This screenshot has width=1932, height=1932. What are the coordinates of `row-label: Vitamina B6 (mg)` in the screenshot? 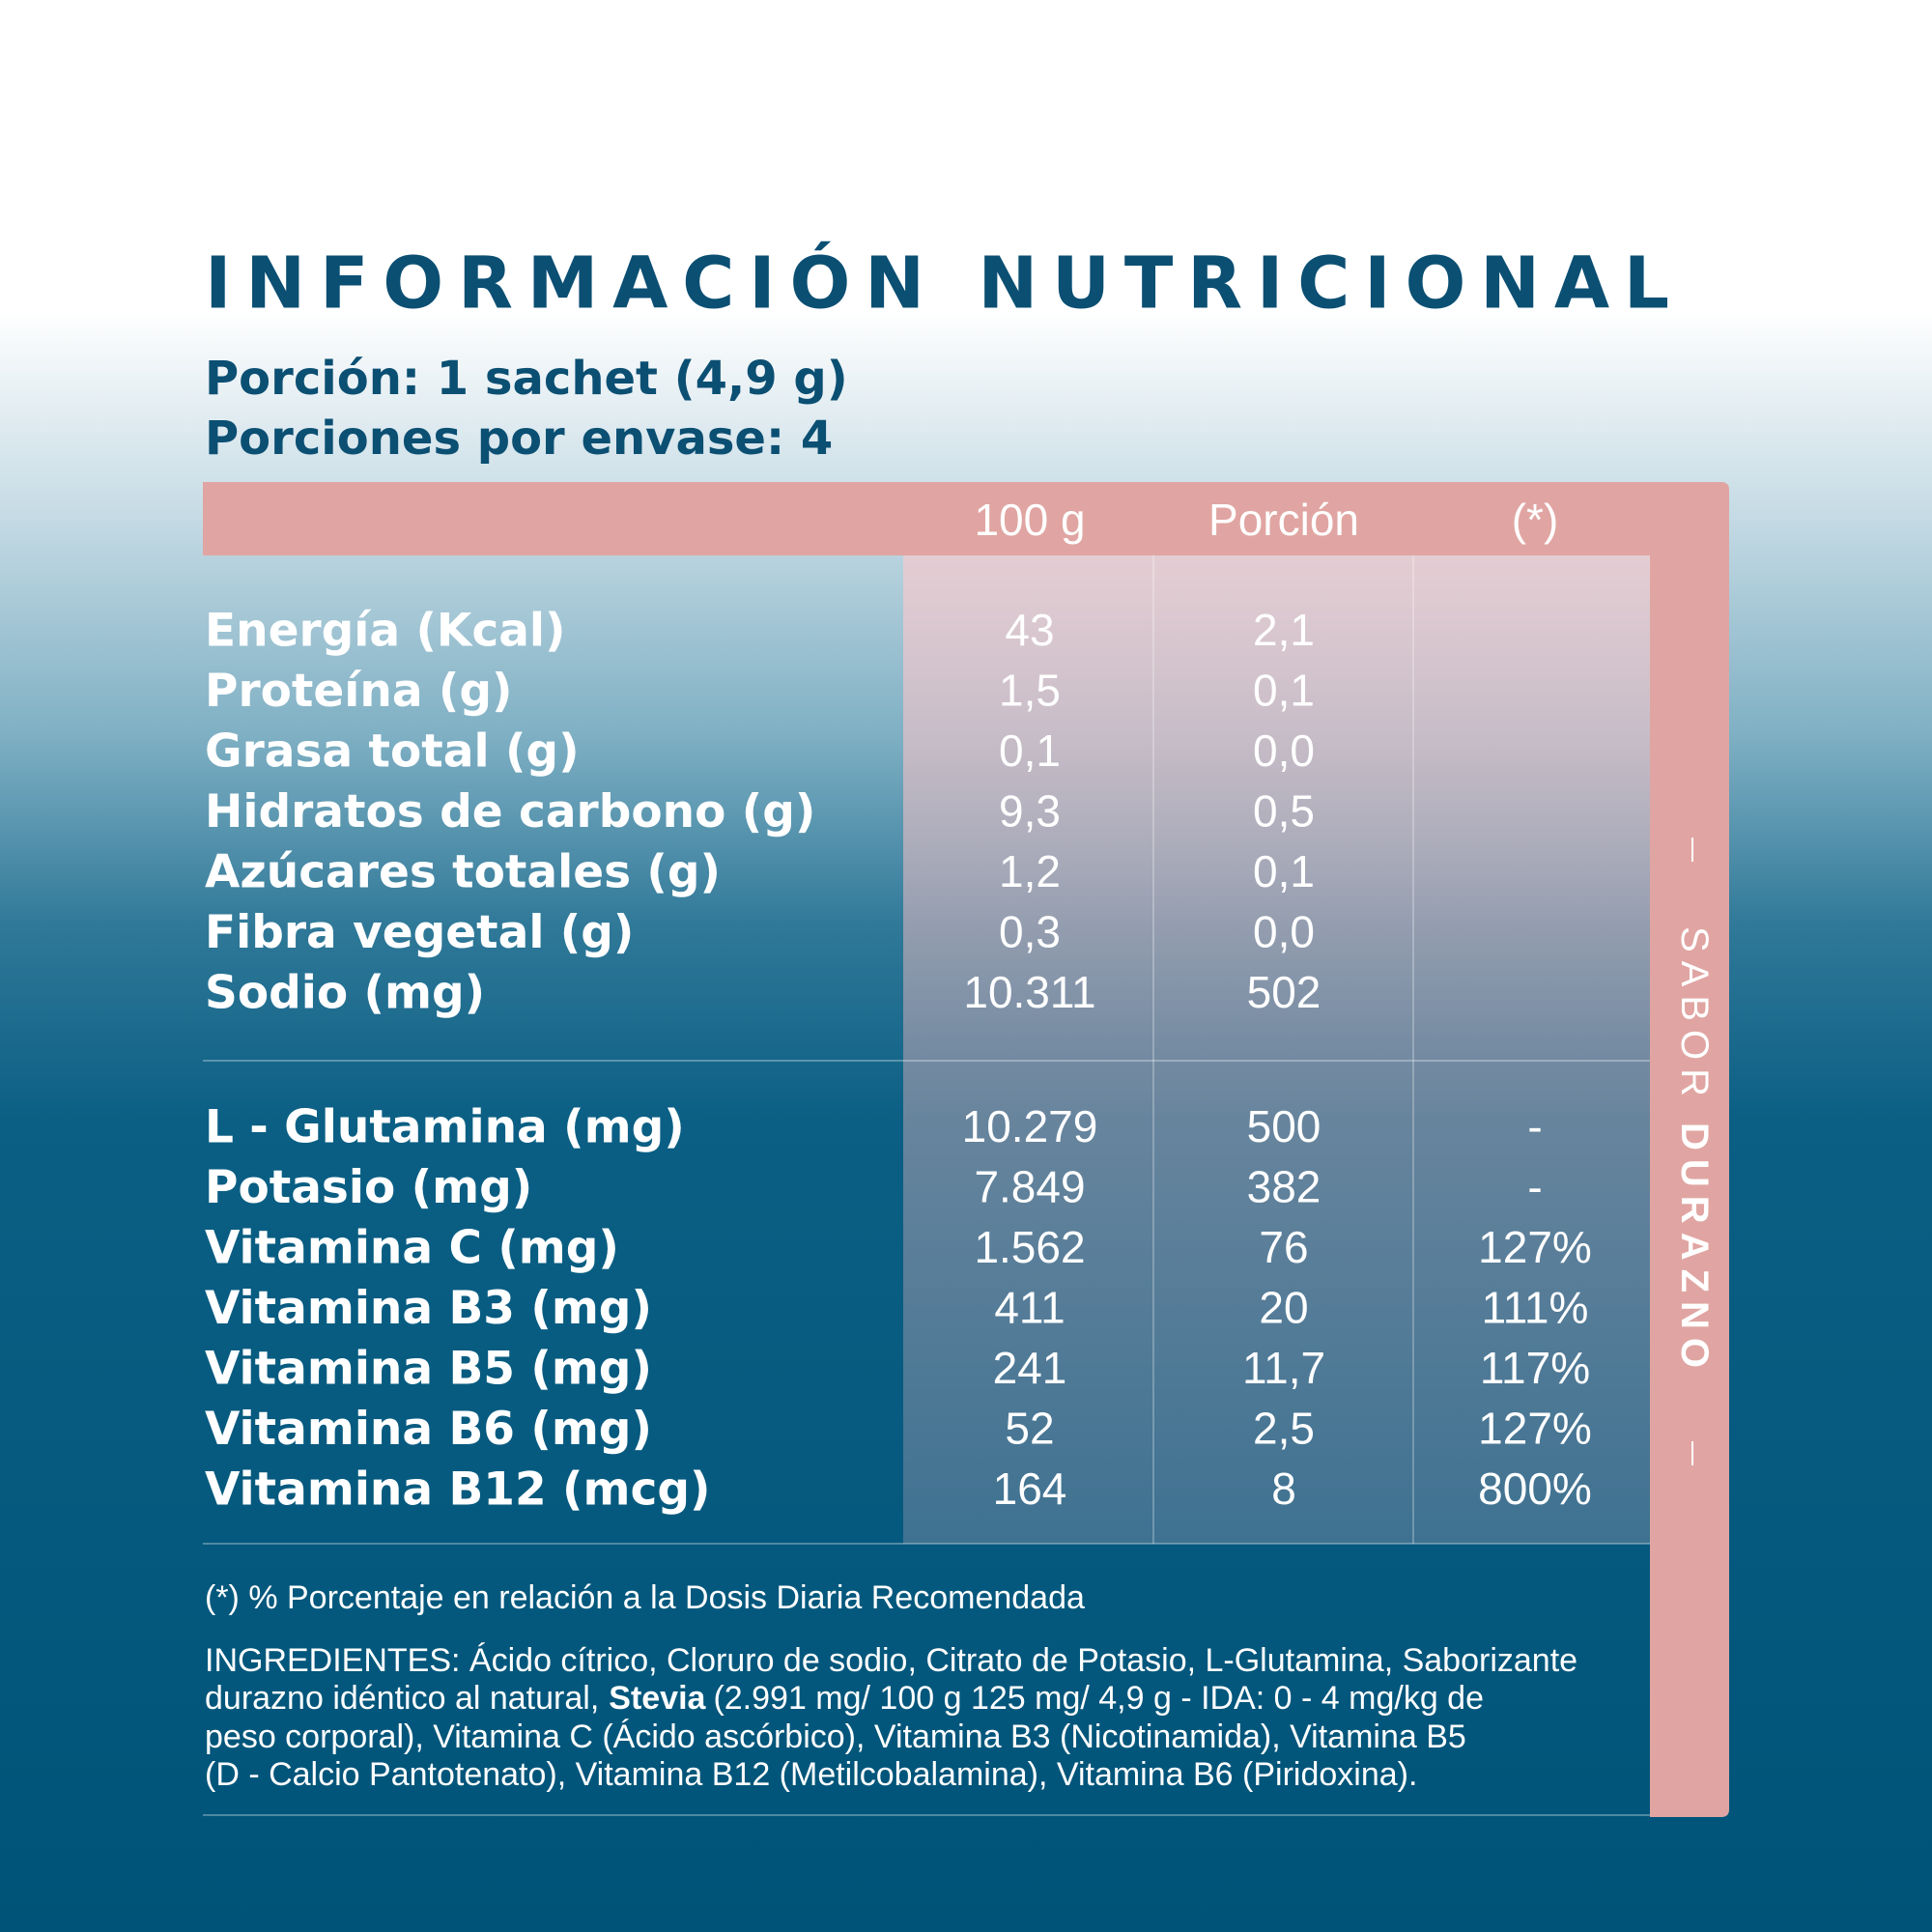 It's located at (428, 1429).